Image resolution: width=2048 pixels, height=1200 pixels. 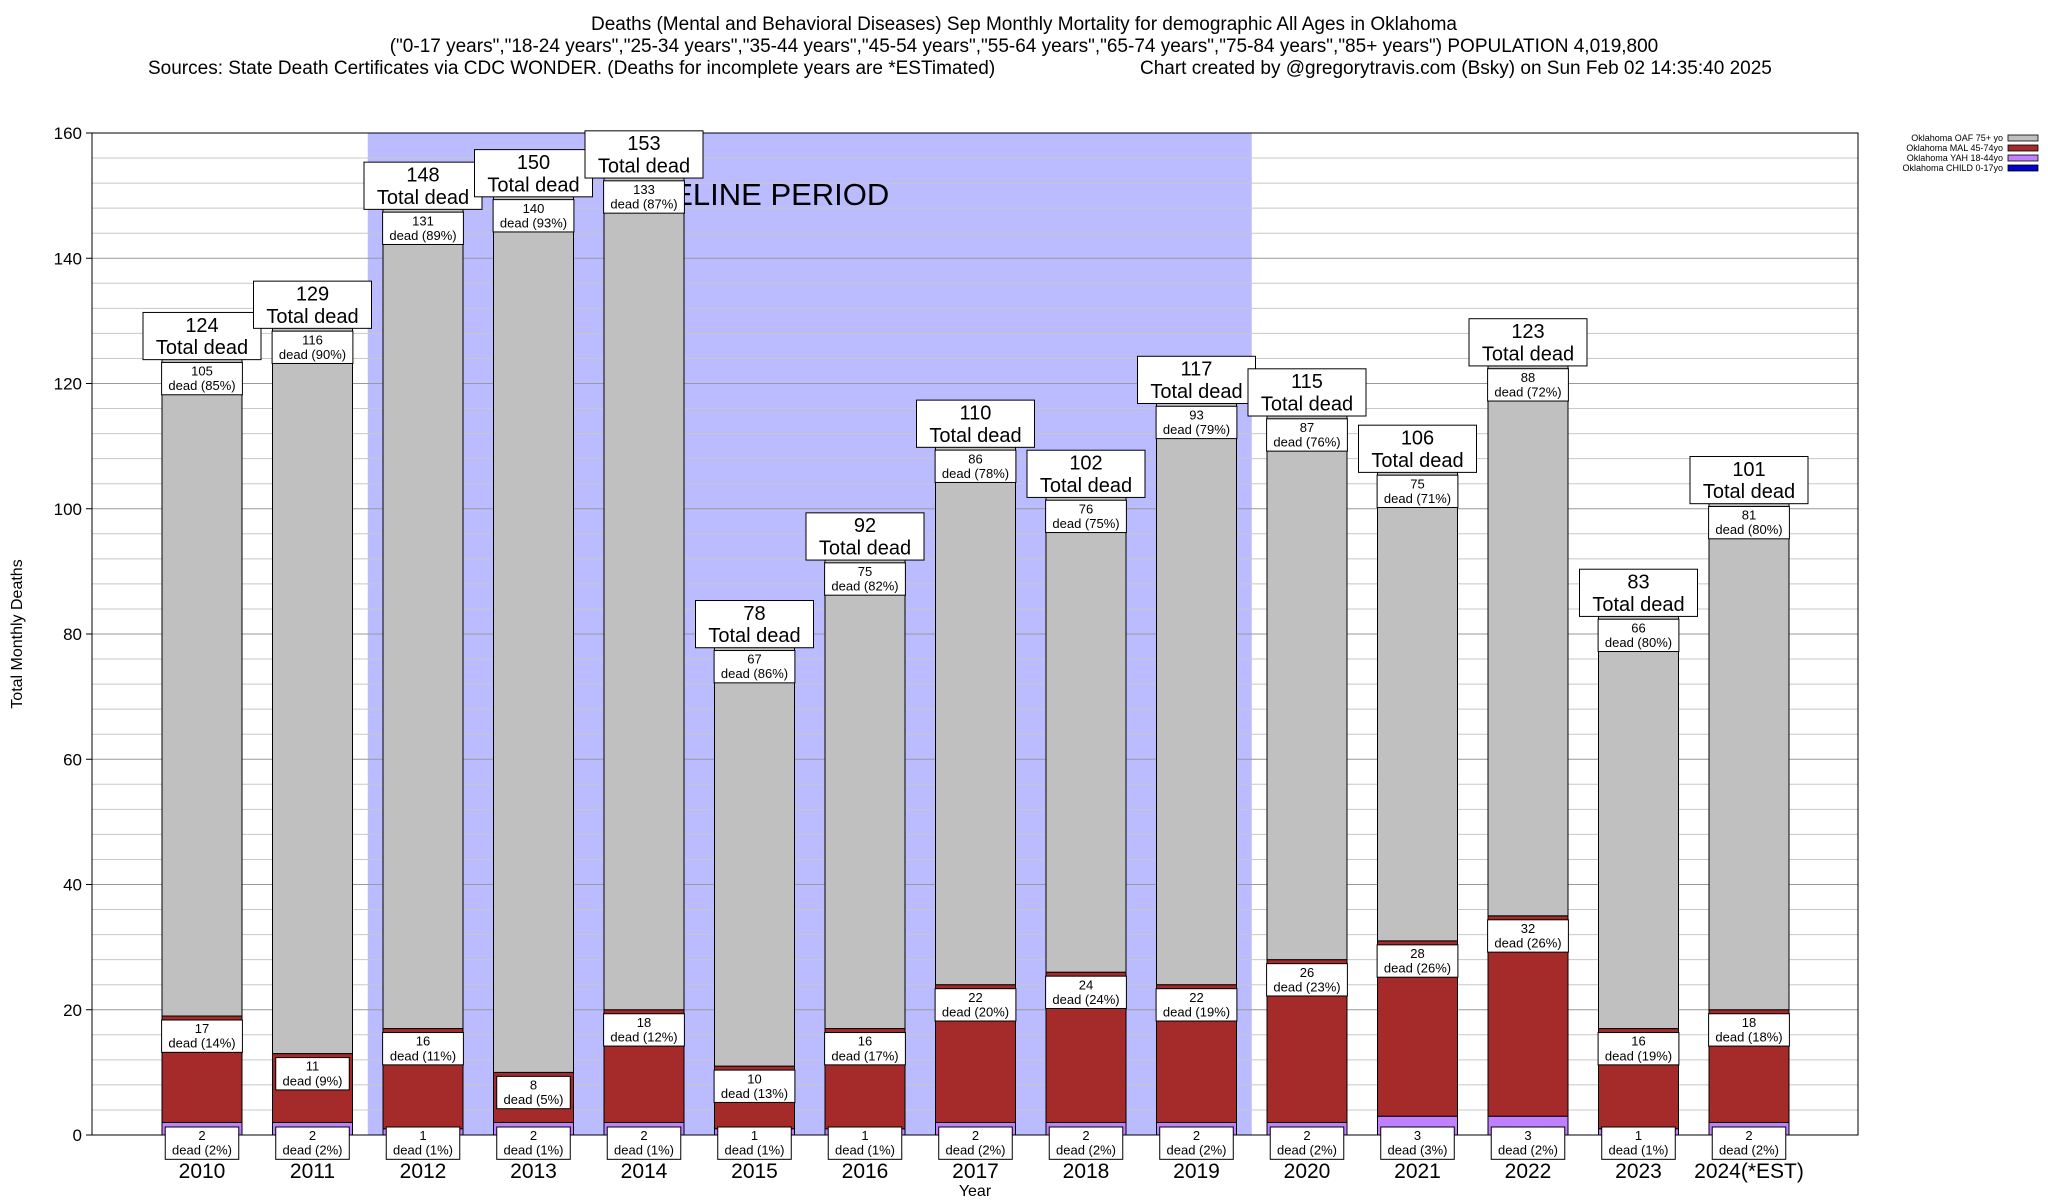 I want to click on oaf-data-label-label: 87, so click(x=1307, y=427).